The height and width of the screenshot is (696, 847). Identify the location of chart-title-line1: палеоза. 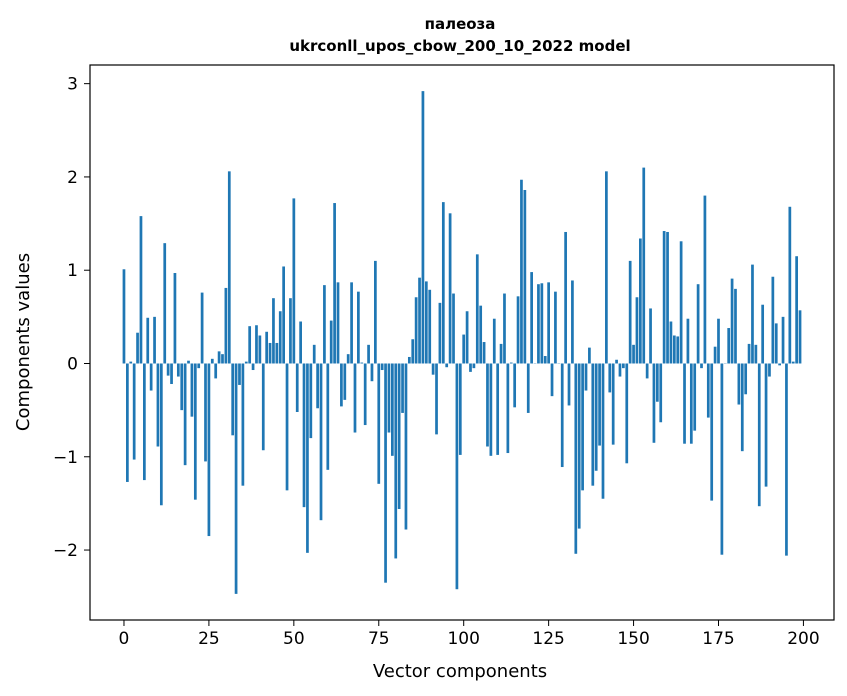
(460, 24).